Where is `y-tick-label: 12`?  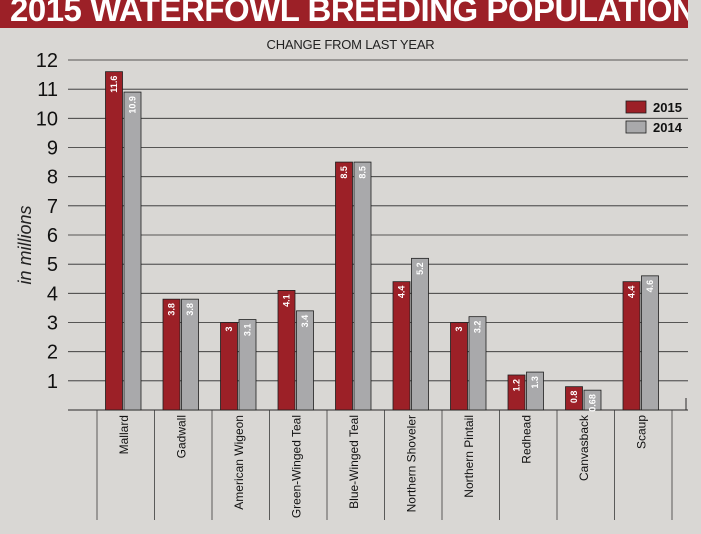
y-tick-label: 12 is located at coordinates (47, 61).